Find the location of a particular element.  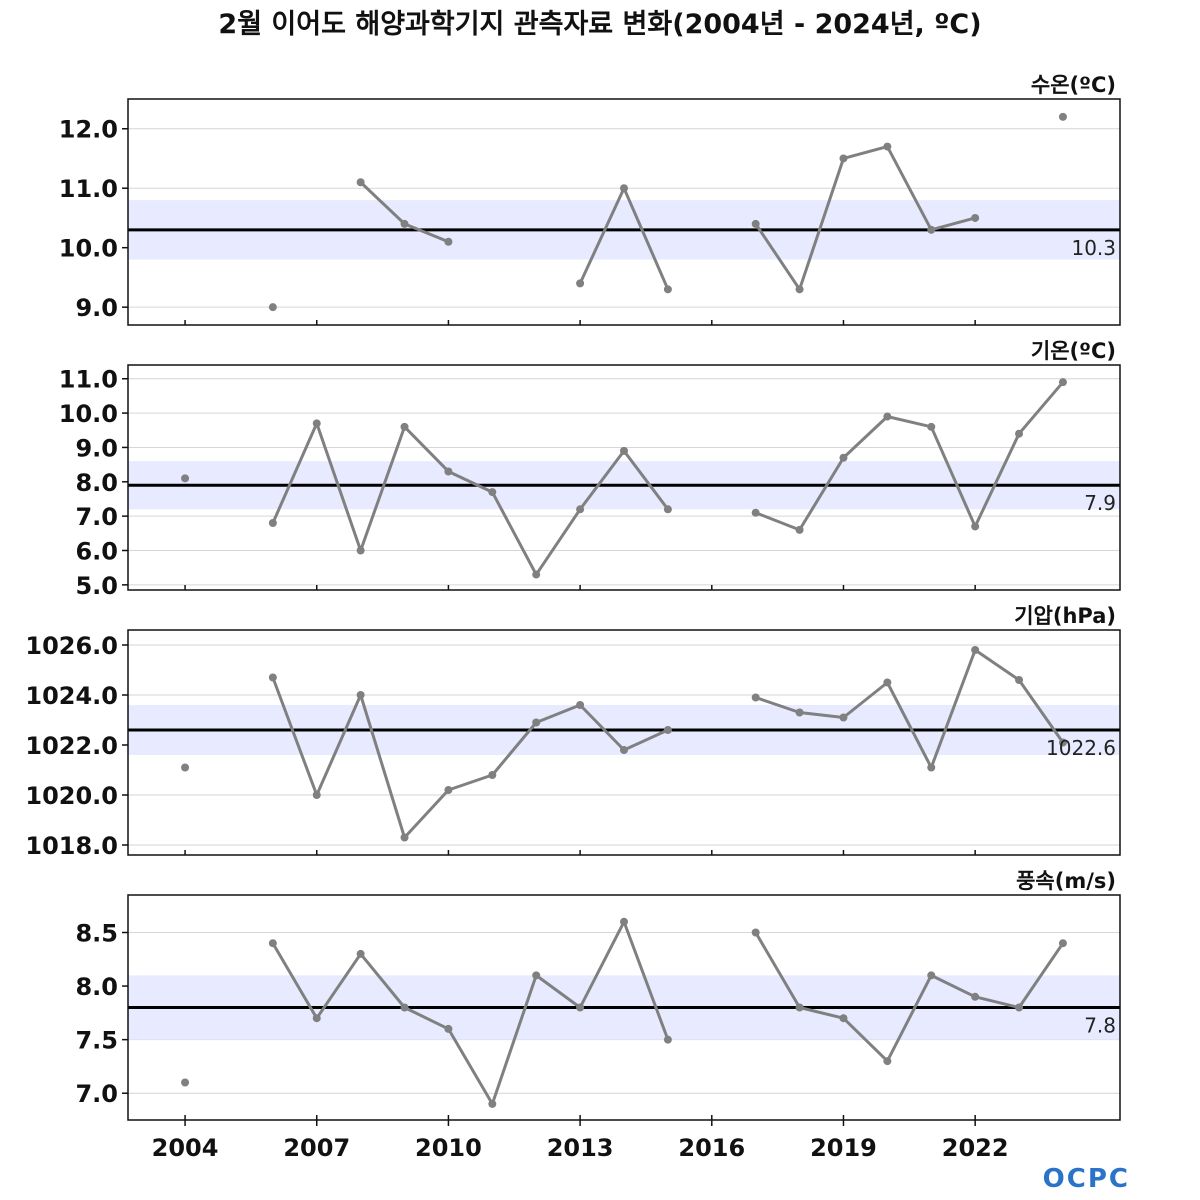

y-tick-label: 12.0 is located at coordinates (88, 130).